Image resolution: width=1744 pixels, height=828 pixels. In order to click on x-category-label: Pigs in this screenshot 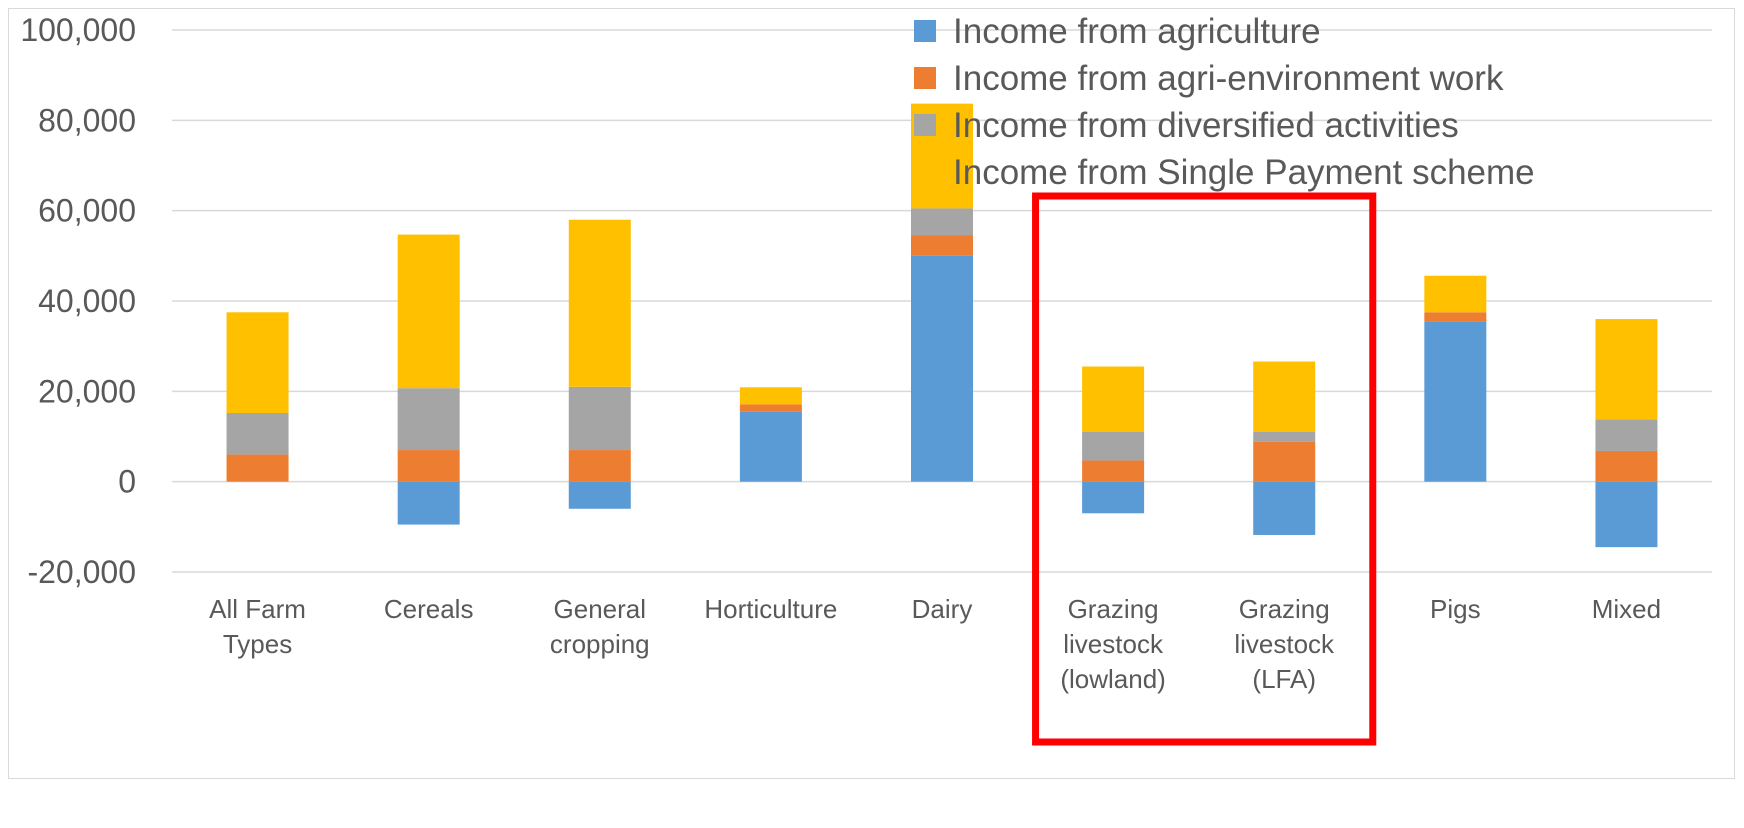, I will do `click(1455, 609)`.